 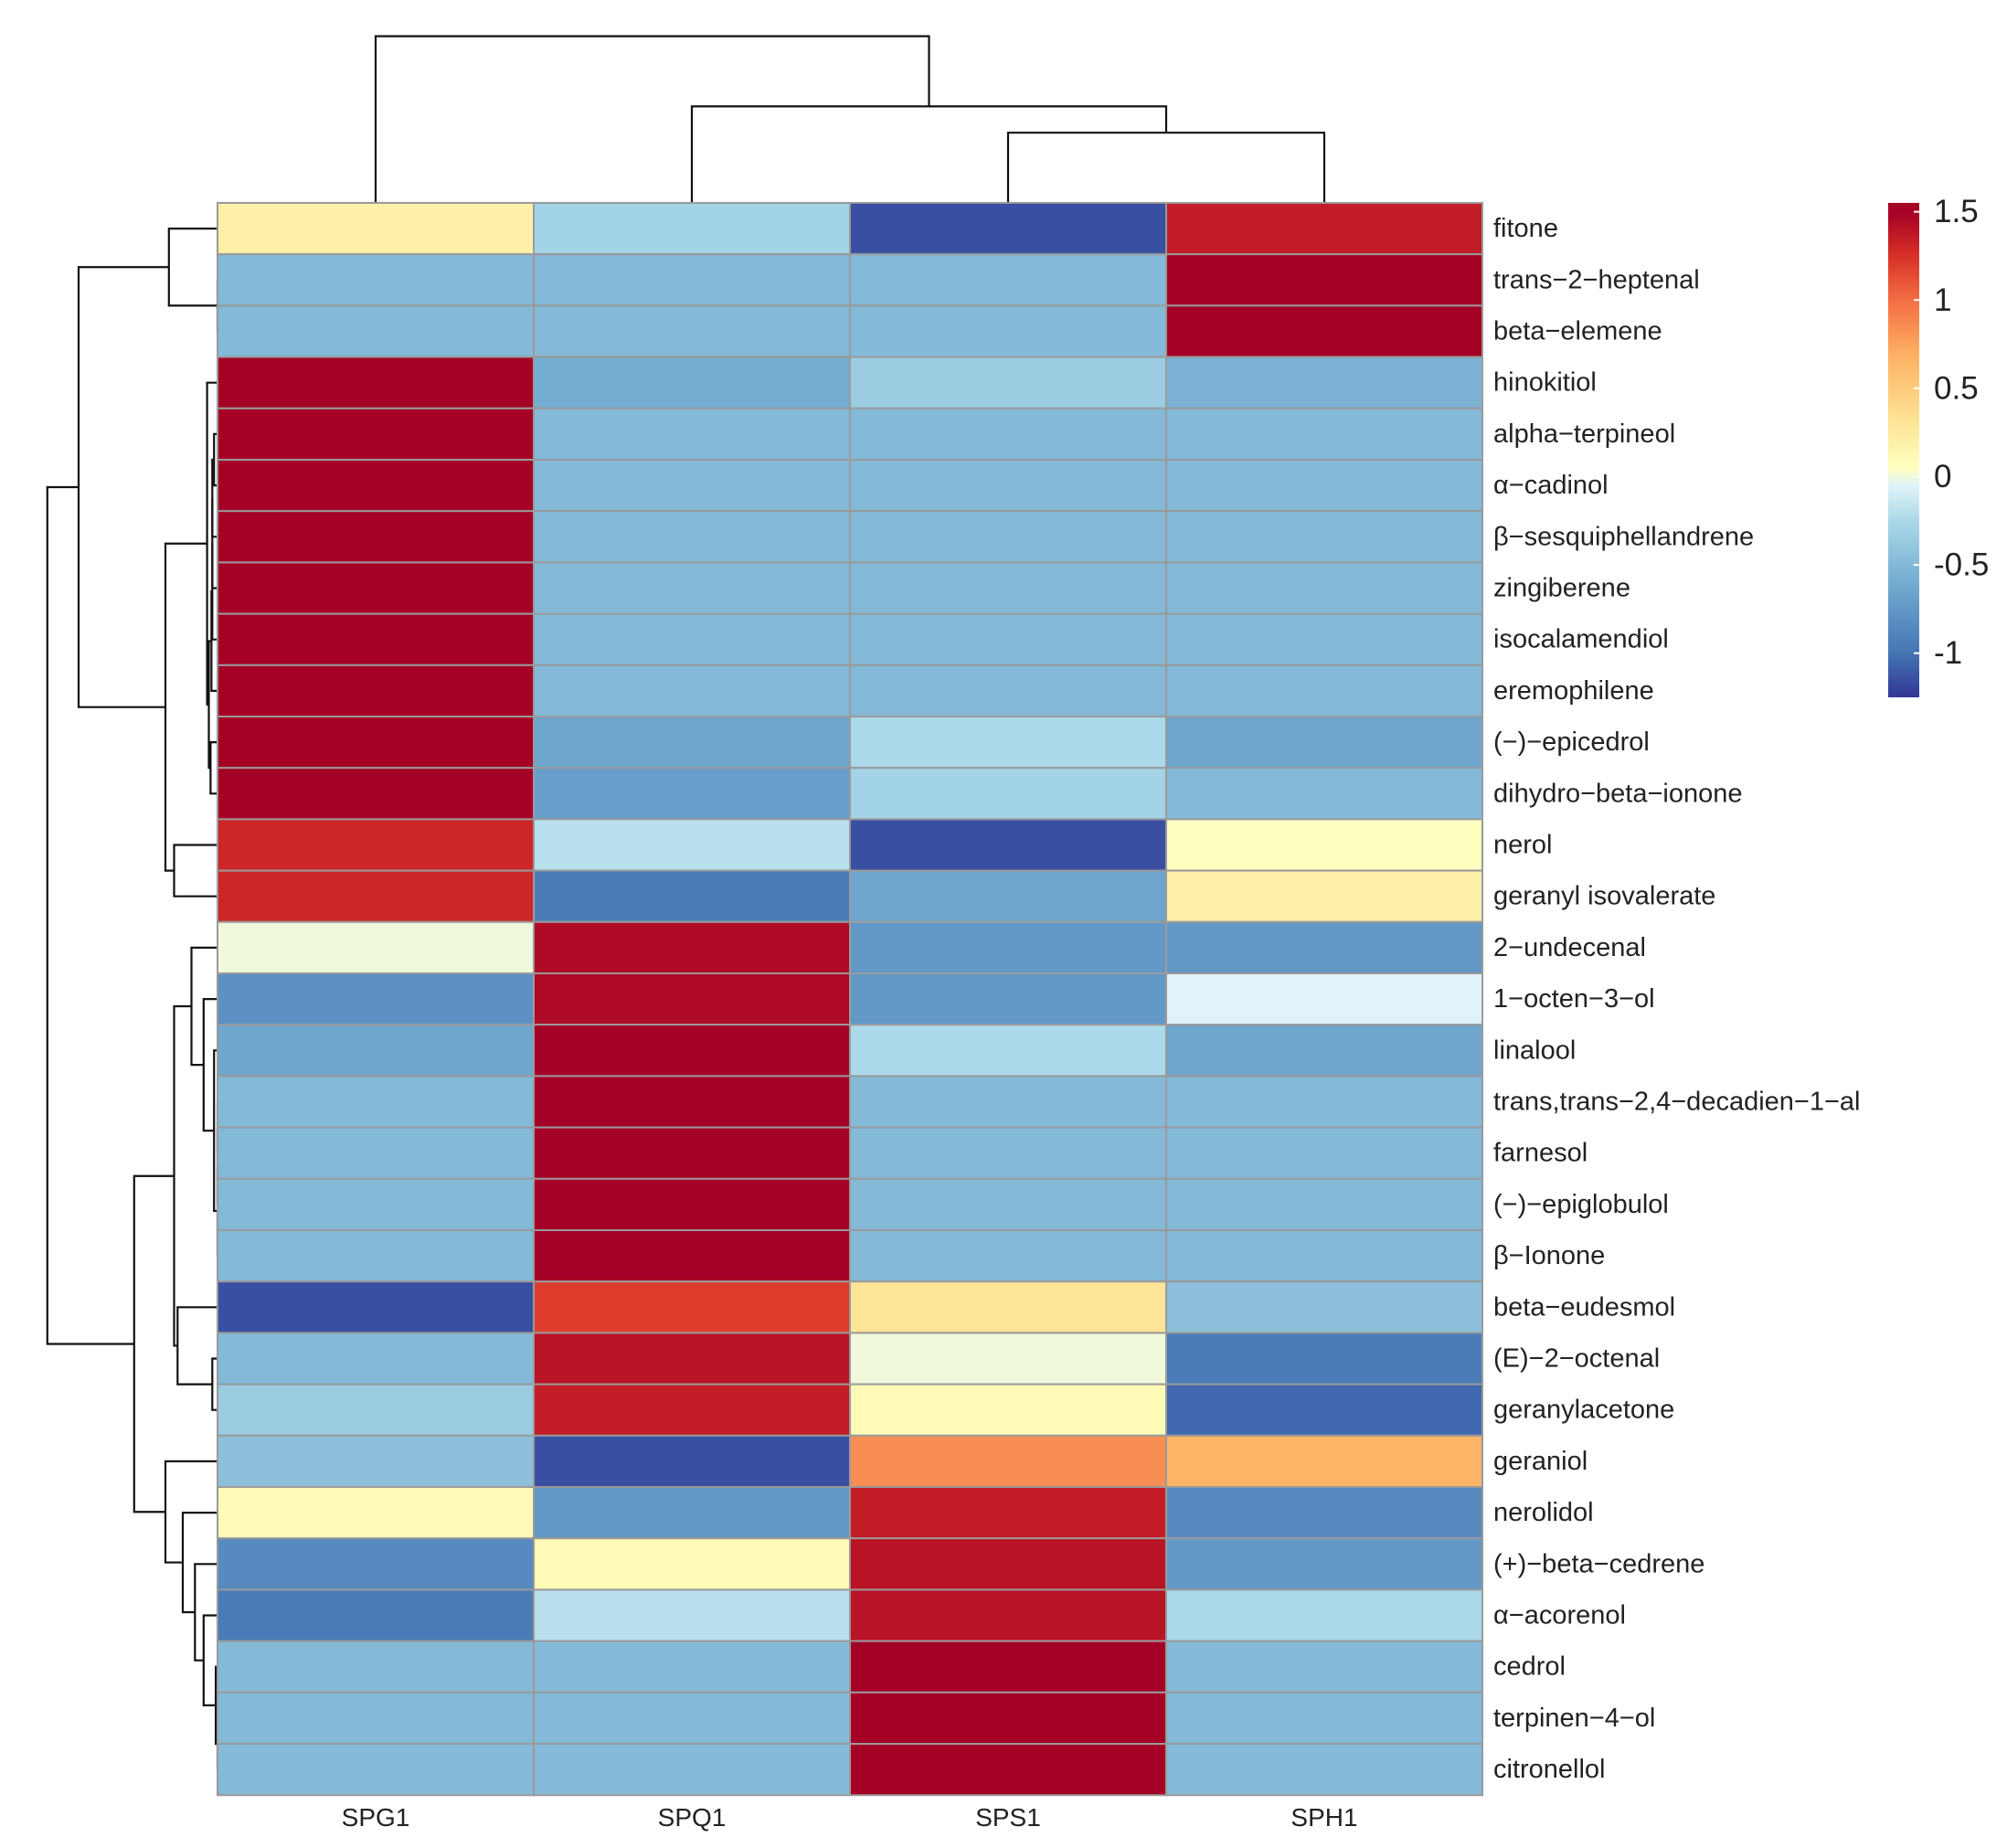 What do you see at coordinates (1573, 691) in the screenshot?
I see `row-label: eremophilene` at bounding box center [1573, 691].